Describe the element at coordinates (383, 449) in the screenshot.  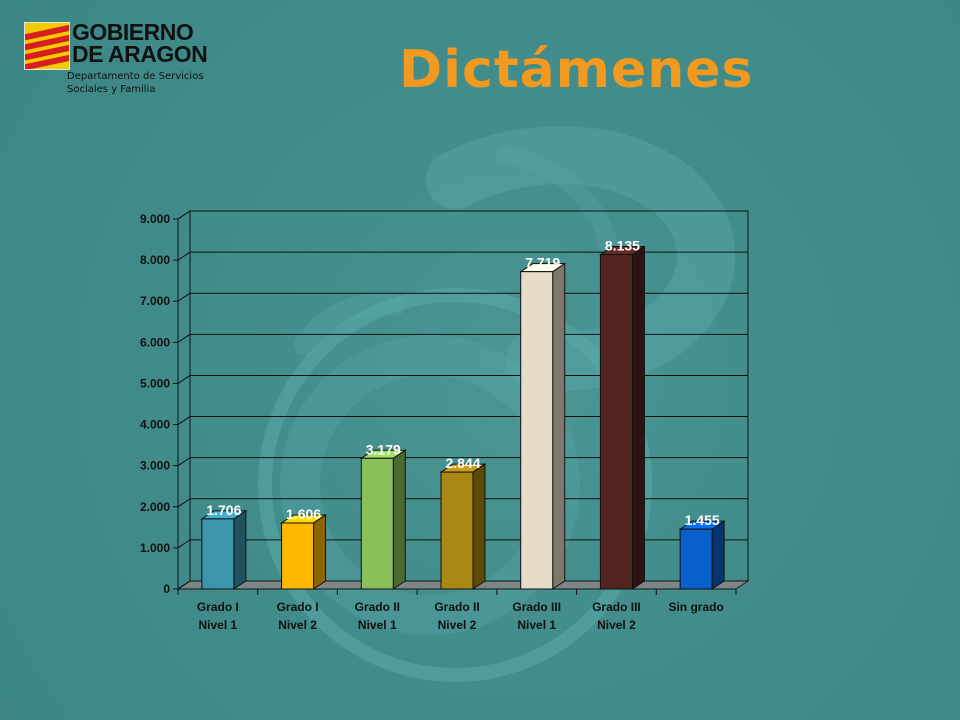
I see `bar-data-label: 3.179` at that location.